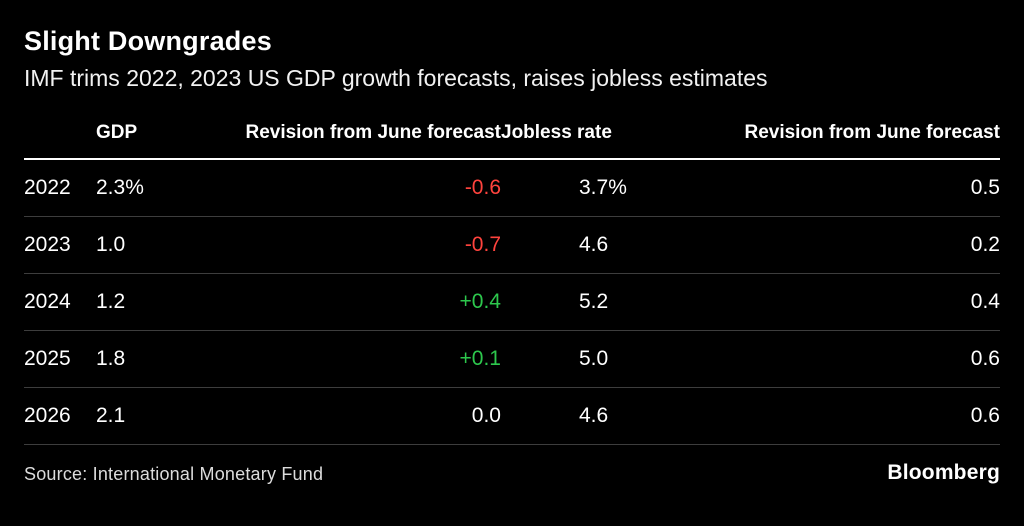 The width and height of the screenshot is (1024, 526). I want to click on gdp-cell: 2.1, so click(148, 416).